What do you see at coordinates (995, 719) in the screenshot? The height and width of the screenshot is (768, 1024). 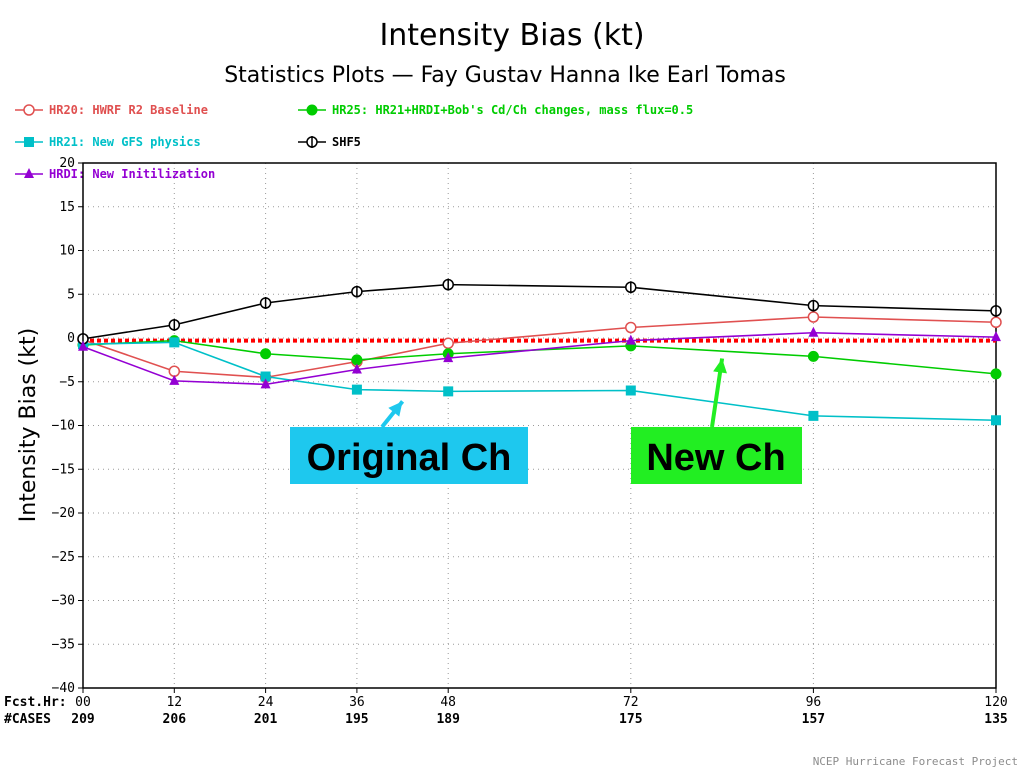 I see `cases-value: 135` at bounding box center [995, 719].